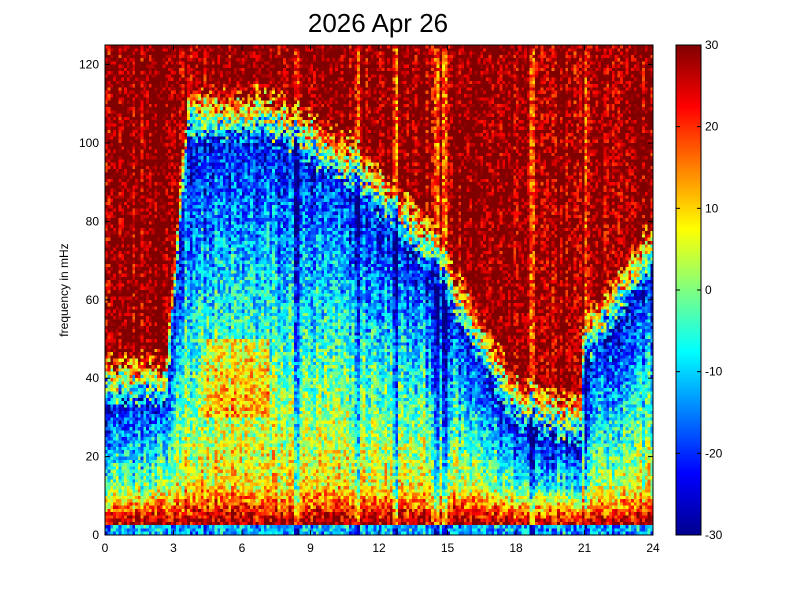  I want to click on y-tick-label: 80, so click(93, 221).